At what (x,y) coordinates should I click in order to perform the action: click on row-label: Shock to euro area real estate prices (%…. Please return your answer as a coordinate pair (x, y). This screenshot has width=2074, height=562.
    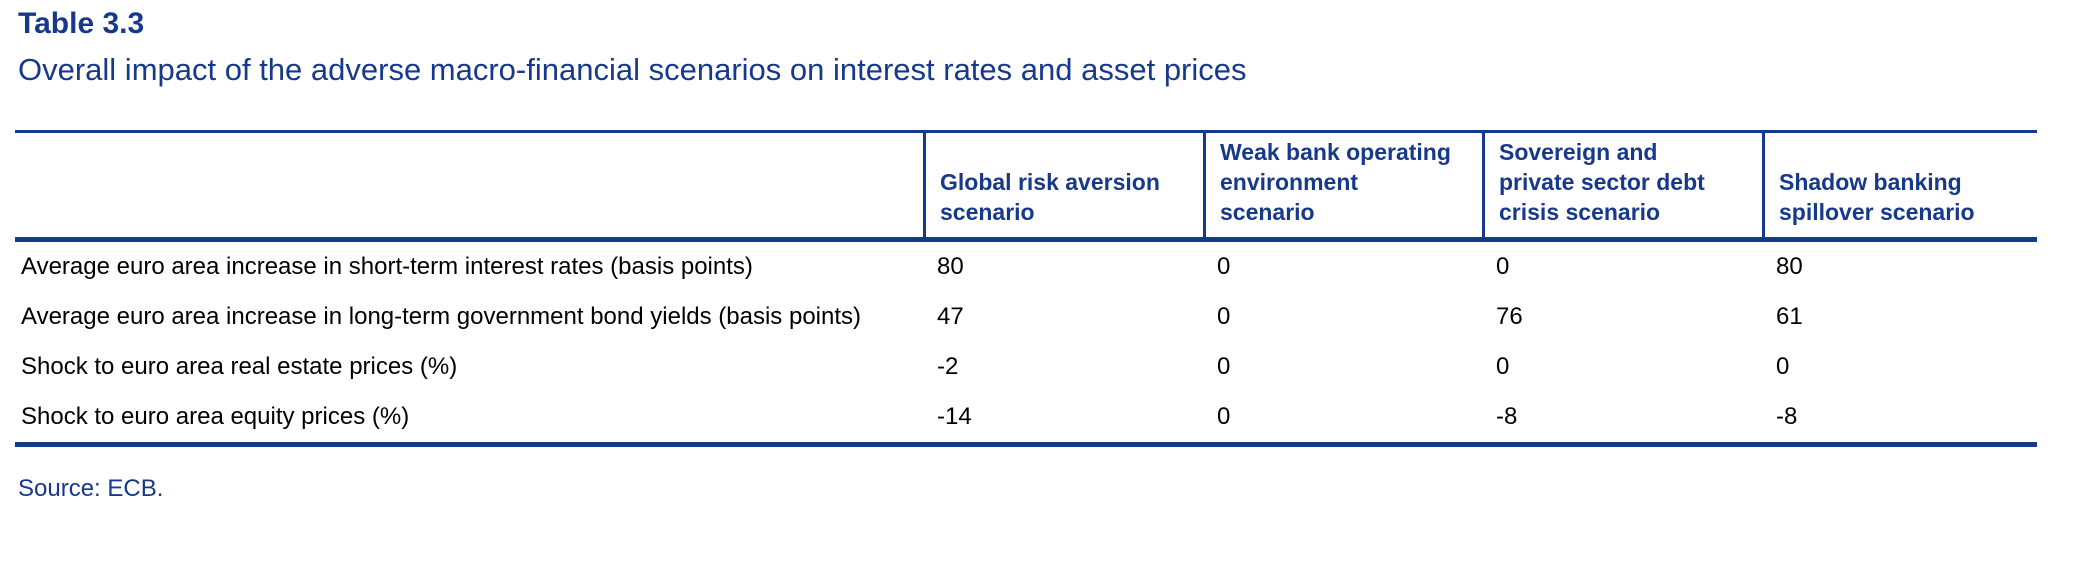
    Looking at the image, I should click on (239, 366).